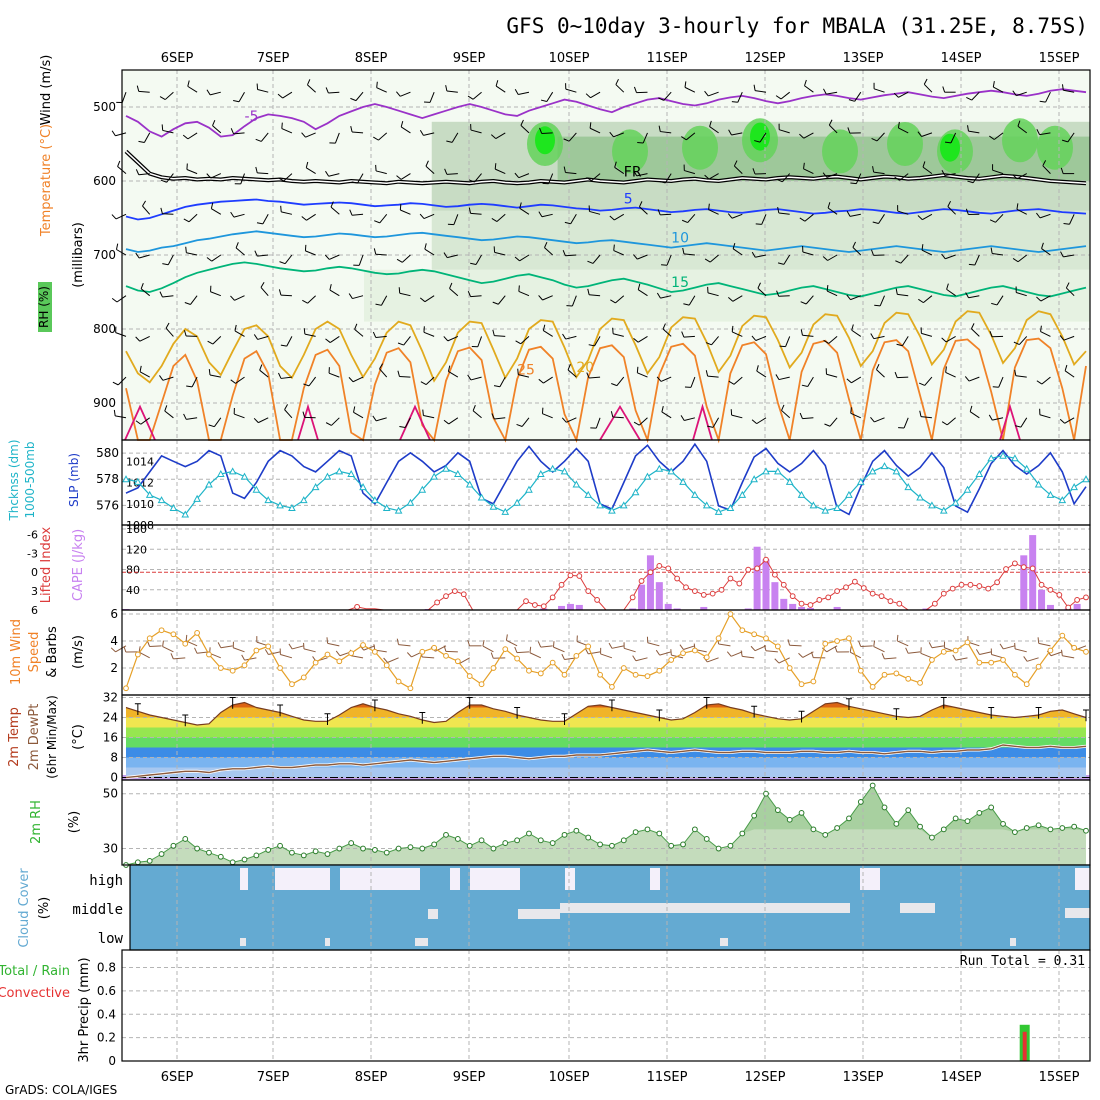  Describe the element at coordinates (273, 58) in the screenshot. I see `day-label-top: 7SEP` at that location.